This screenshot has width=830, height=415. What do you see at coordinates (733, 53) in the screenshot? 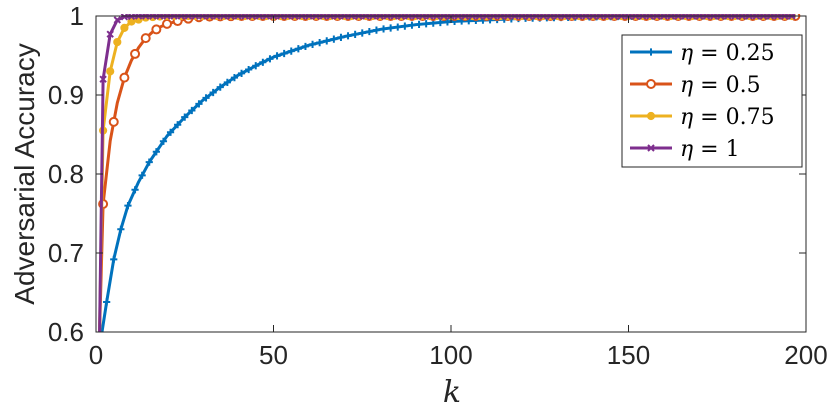
I see `legend-eta-value: = 0.25` at bounding box center [733, 53].